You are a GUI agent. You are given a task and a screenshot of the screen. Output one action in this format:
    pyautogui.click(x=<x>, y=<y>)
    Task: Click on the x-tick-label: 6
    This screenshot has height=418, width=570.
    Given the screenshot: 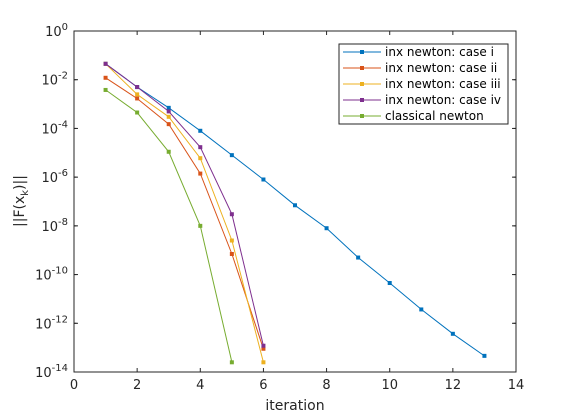 What is the action you would take?
    pyautogui.click(x=263, y=385)
    